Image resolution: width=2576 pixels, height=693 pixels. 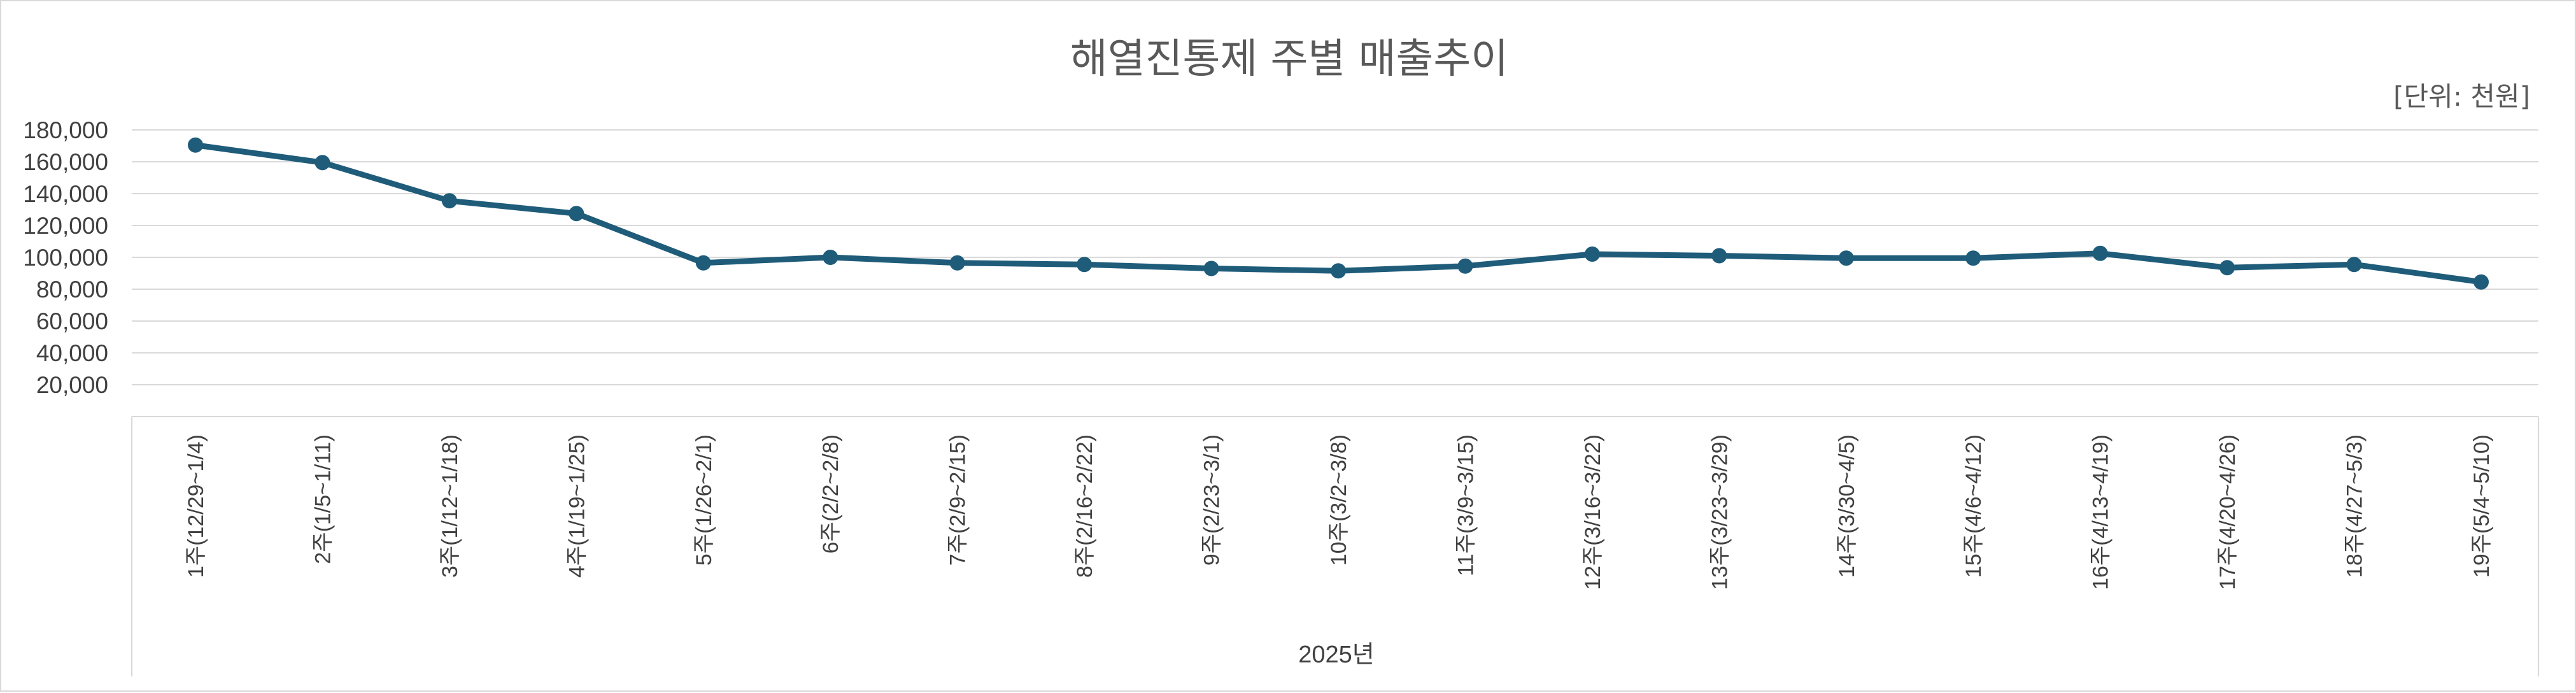 I want to click on x-tick-label: 6주(2/2~2/8), so click(x=831, y=494).